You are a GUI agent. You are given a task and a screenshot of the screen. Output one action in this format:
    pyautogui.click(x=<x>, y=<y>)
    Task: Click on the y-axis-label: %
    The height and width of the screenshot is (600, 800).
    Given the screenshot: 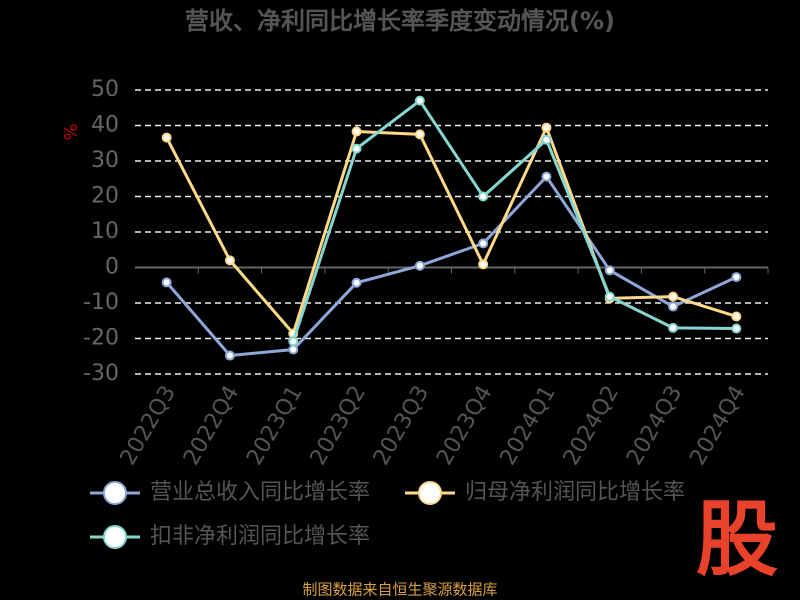 What is the action you would take?
    pyautogui.click(x=71, y=131)
    